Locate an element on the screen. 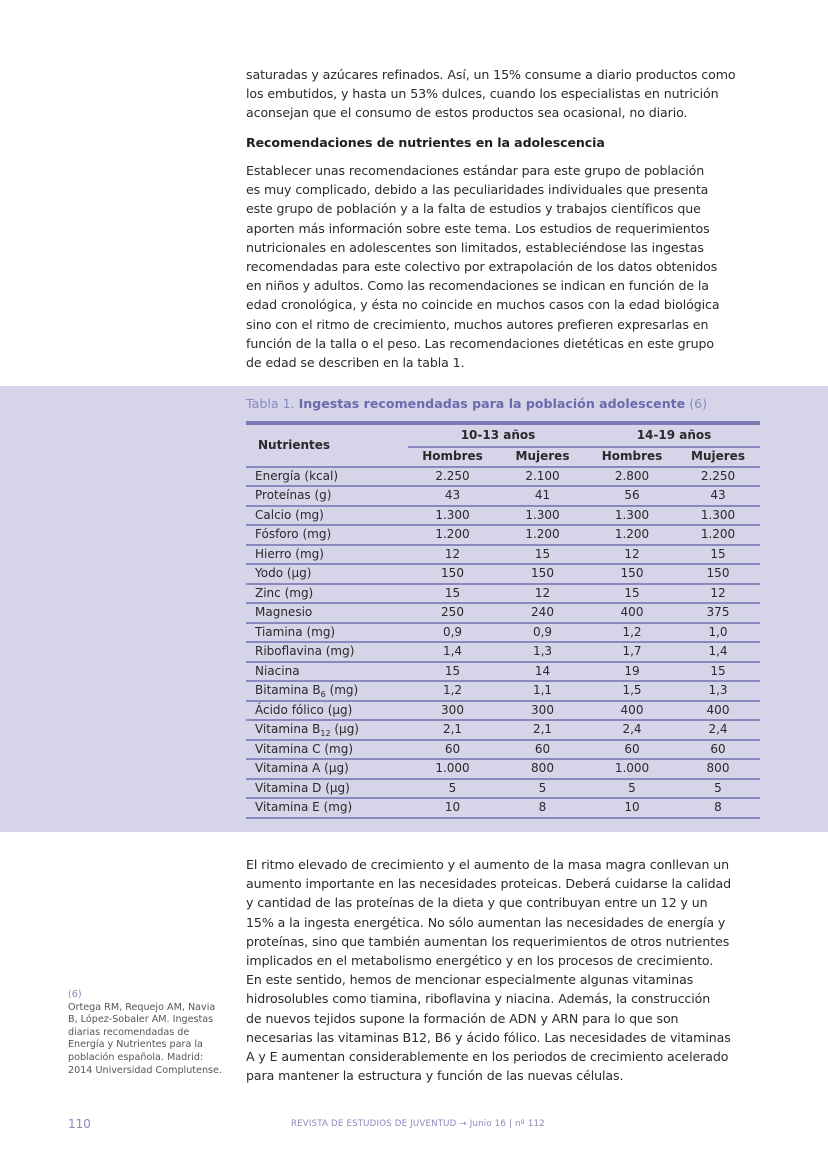 This screenshot has height=1165, width=828. table-row: Vitamina D (µg) 5 5 5 5 is located at coordinates (503, 788).